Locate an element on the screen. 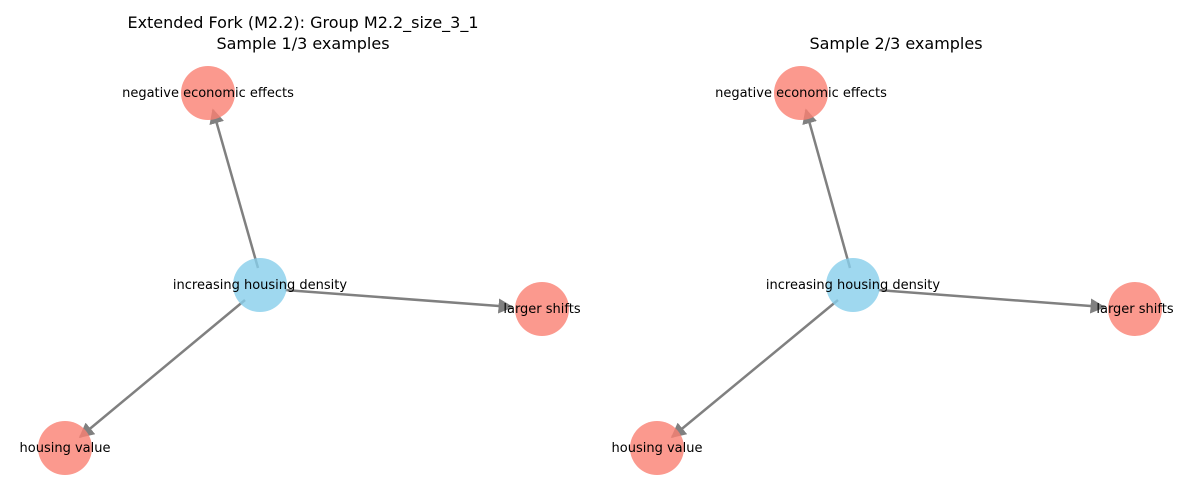 The image size is (1200, 500). panel-2-node-top is located at coordinates (801, 93).